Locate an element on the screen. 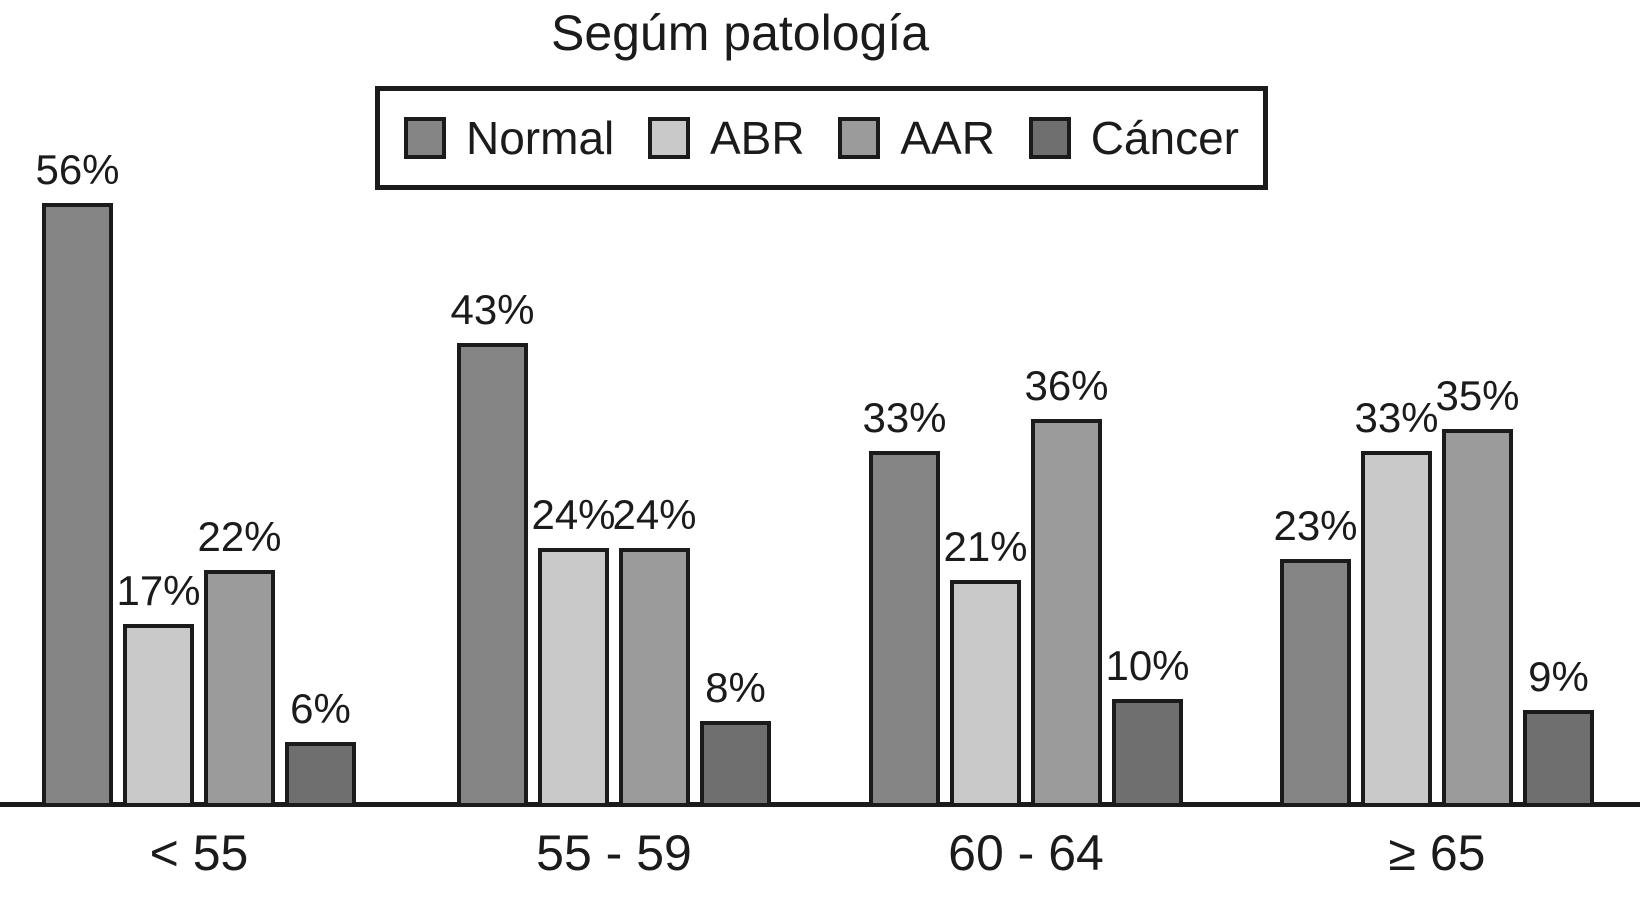 The image size is (1640, 902). legend-item: Cáncer is located at coordinates (1133, 138).